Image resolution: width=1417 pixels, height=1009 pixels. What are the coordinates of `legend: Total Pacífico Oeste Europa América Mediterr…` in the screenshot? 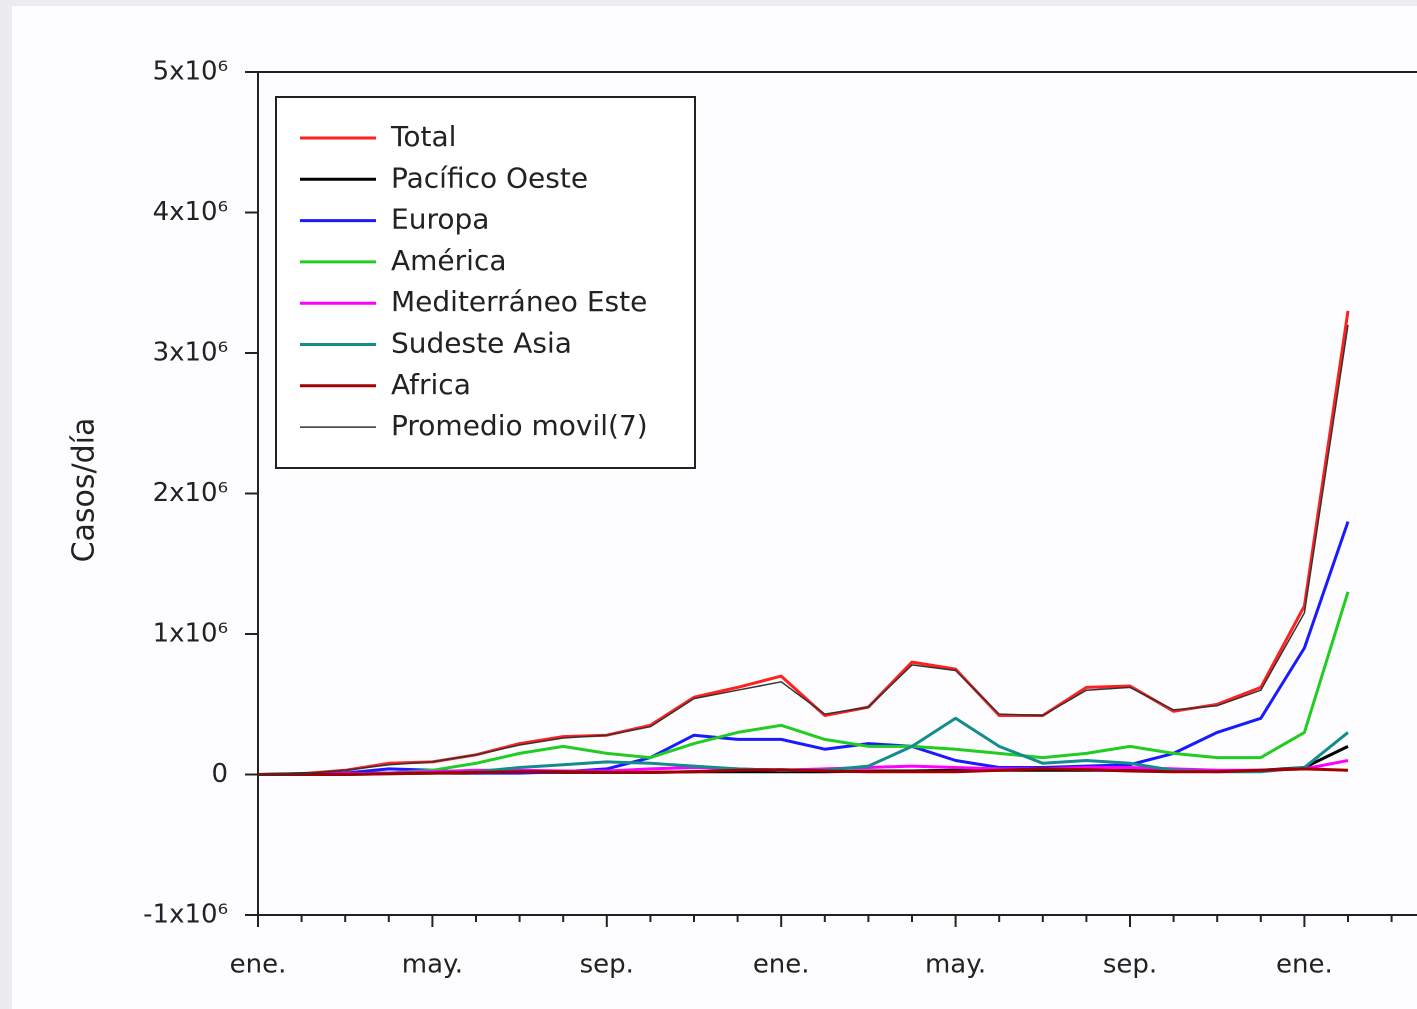 It's located at (474, 281).